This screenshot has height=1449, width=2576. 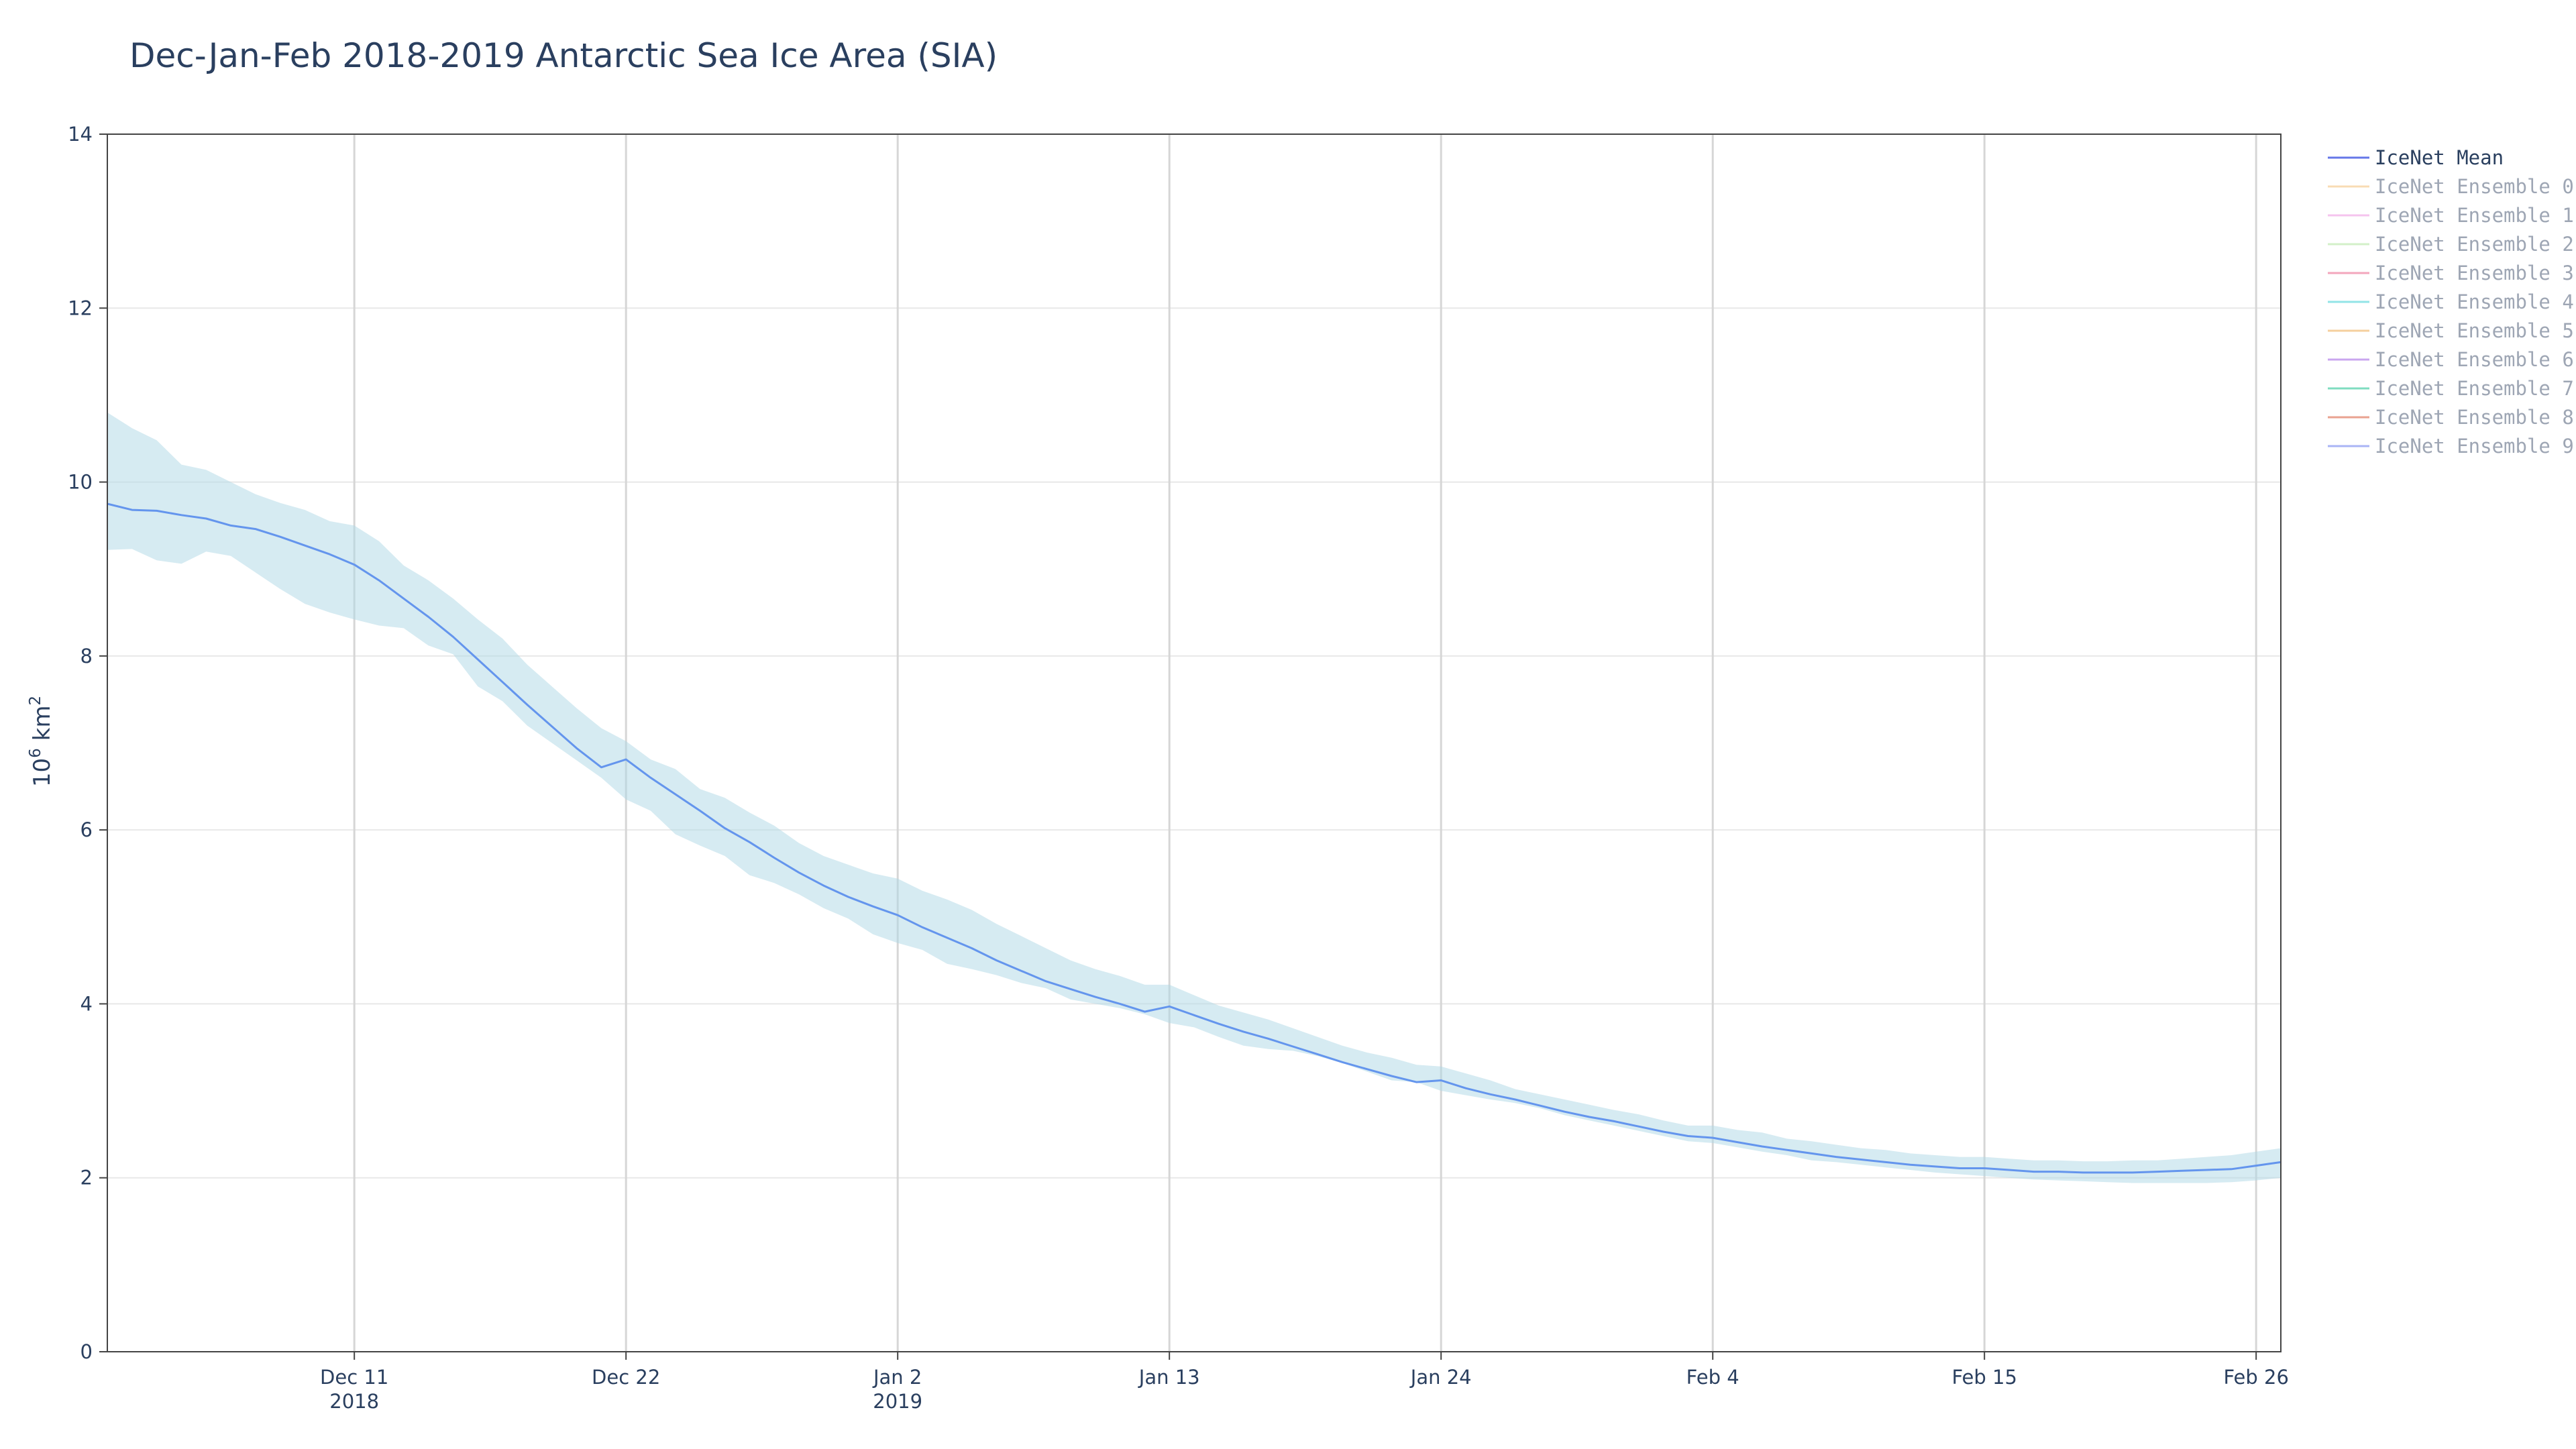 I want to click on x-tick-label: Jan 24, so click(x=1440, y=1377).